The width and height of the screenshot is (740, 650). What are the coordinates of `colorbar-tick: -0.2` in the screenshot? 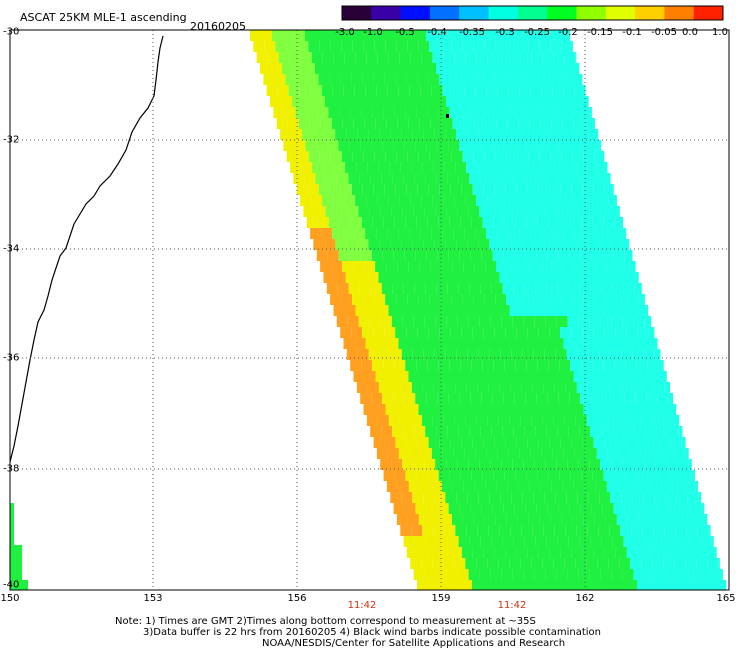 It's located at (568, 32).